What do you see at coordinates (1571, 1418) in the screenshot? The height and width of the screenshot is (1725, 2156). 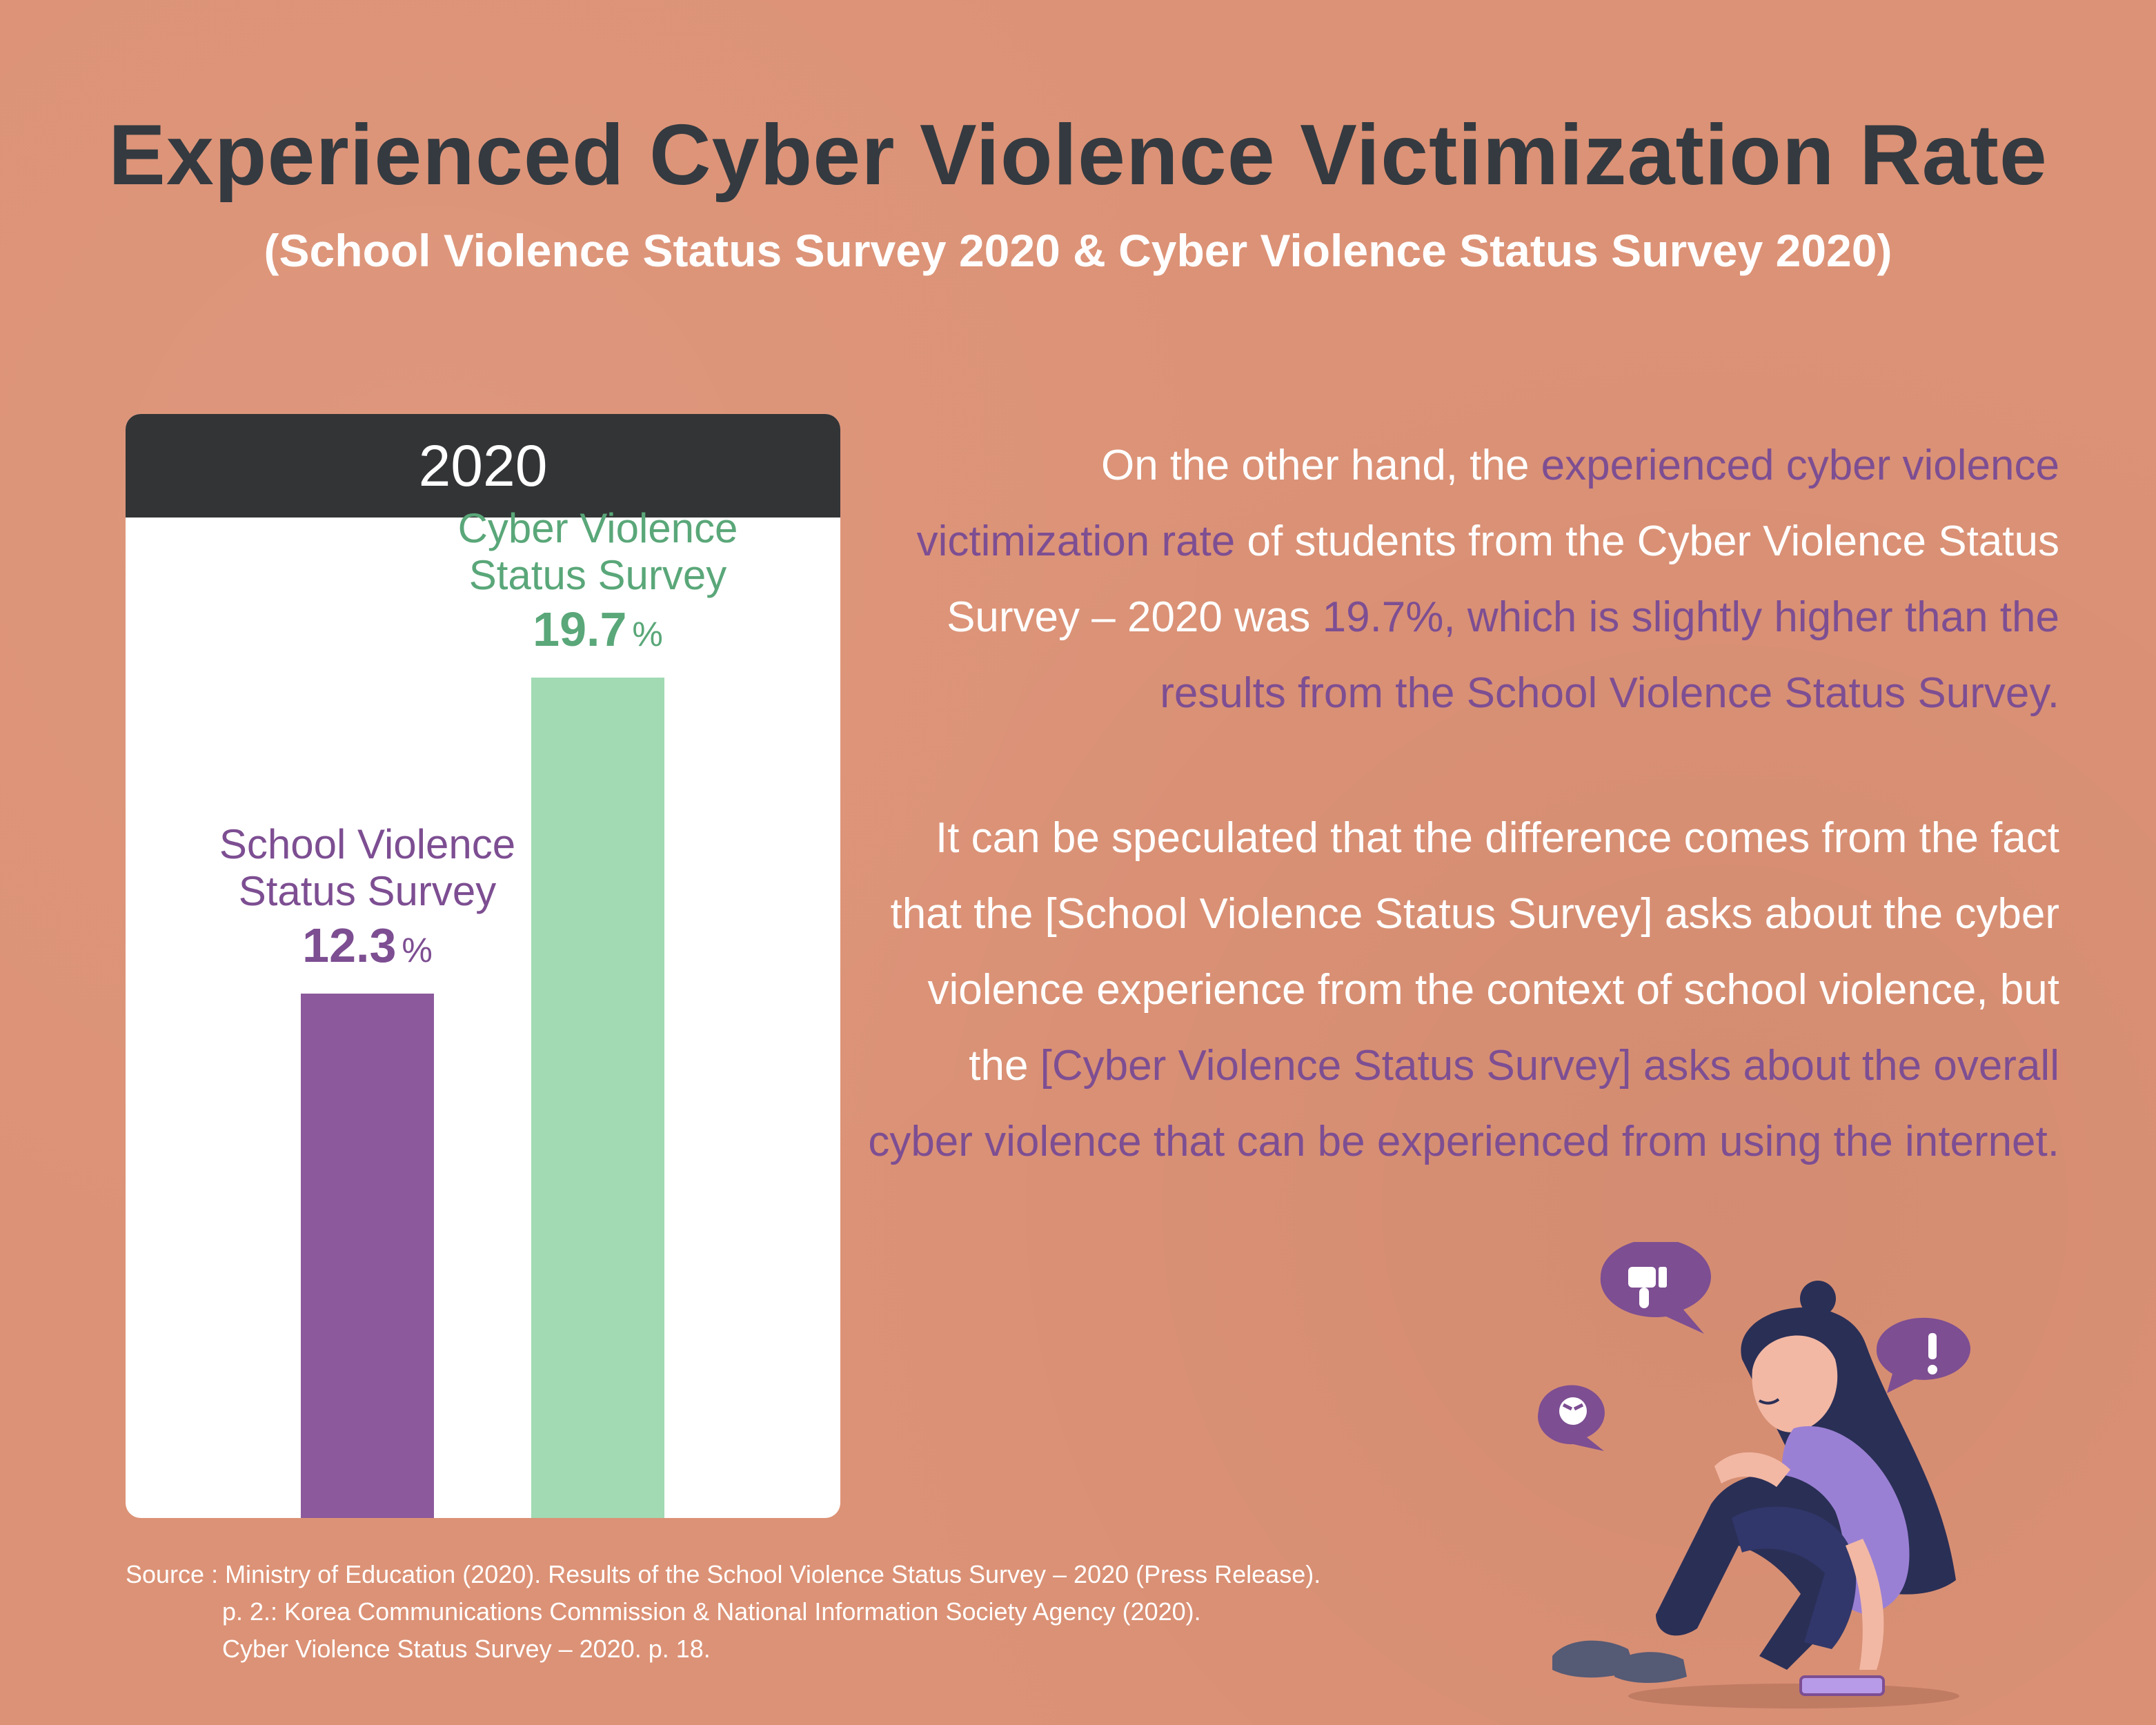 I see `angry-bubble-icon` at bounding box center [1571, 1418].